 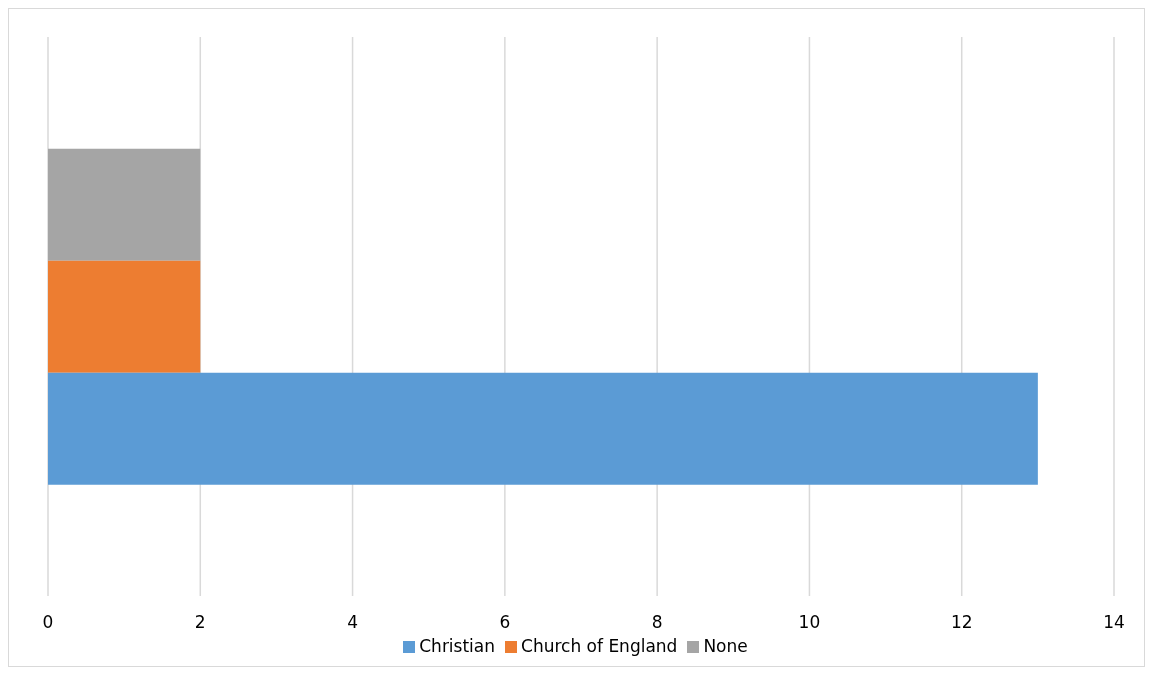 I want to click on x-tick-label: 4, so click(x=352, y=622).